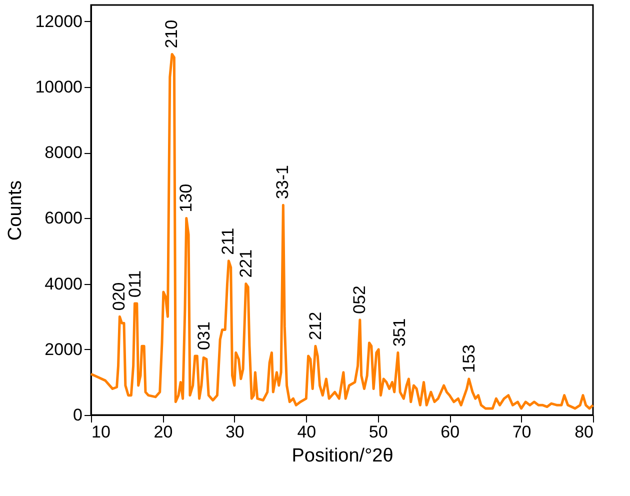 This screenshot has width=630, height=496. What do you see at coordinates (15, 210) in the screenshot?
I see `y-axis-title: Counts` at bounding box center [15, 210].